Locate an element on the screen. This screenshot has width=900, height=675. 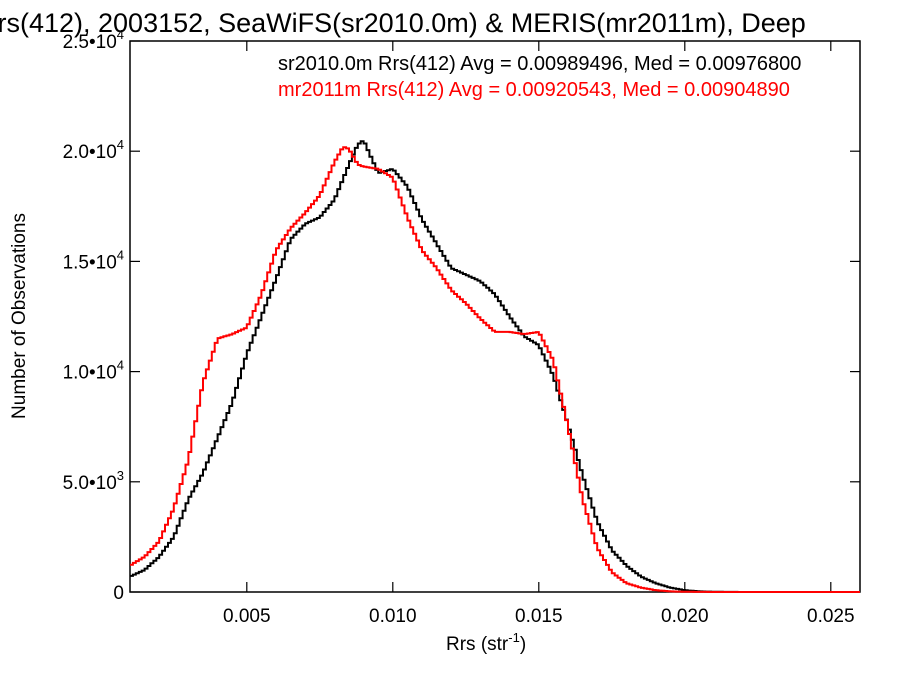
x-tick-label-2: 0.015 is located at coordinates (539, 616).